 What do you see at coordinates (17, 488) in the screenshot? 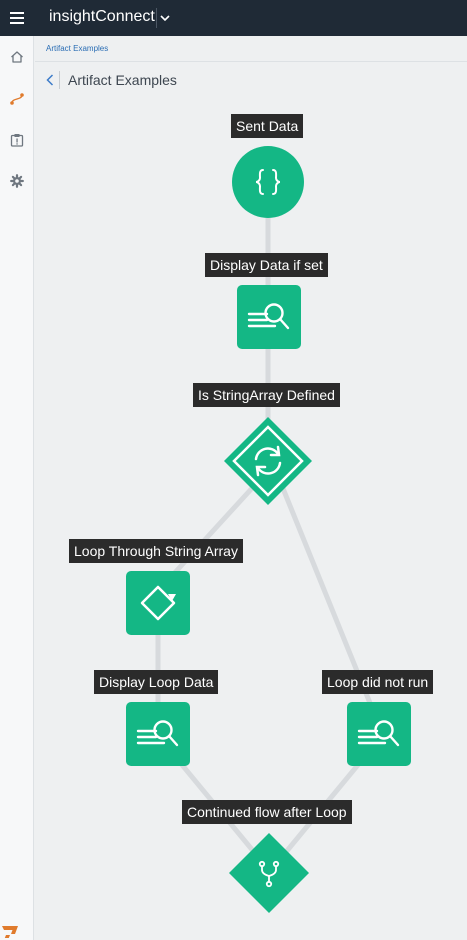
I see `sidebar` at bounding box center [17, 488].